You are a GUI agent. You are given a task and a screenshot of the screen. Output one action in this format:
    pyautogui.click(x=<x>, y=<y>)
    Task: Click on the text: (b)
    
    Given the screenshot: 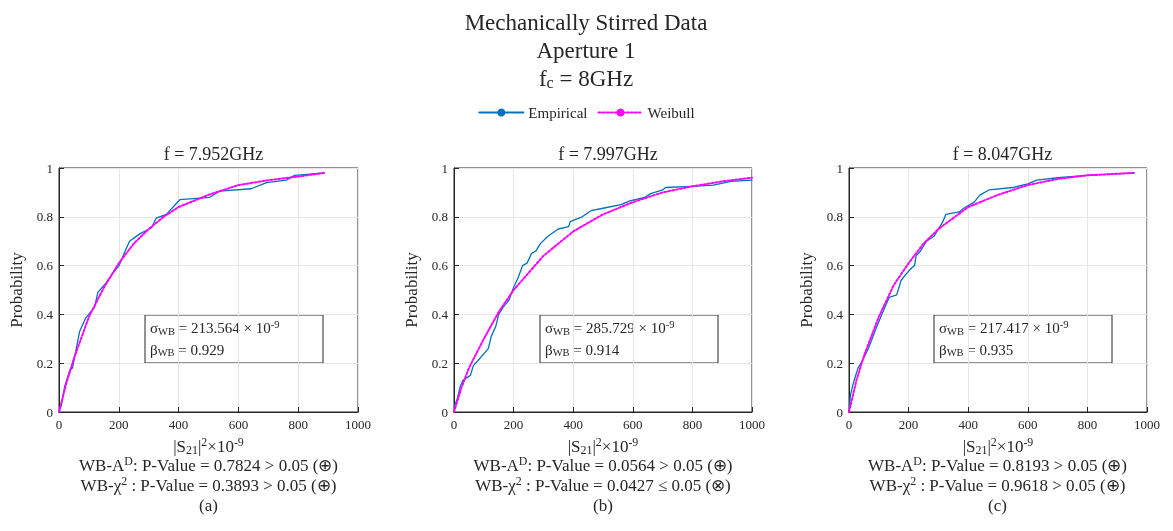 What is the action you would take?
    pyautogui.click(x=603, y=505)
    